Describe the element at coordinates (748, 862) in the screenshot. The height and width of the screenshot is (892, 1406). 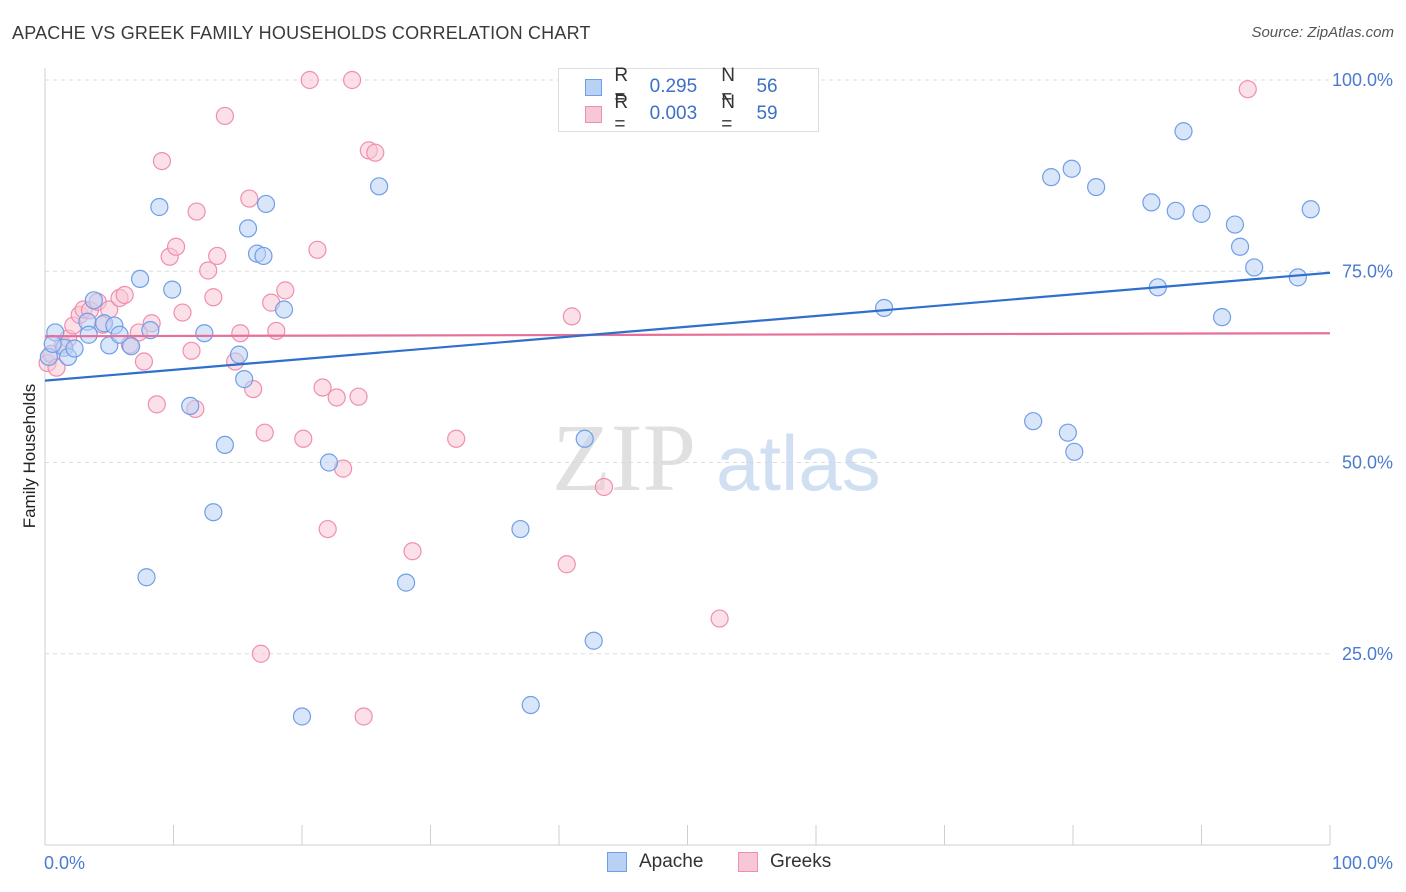
I see `bottom-legend-swatch-greeks` at that location.